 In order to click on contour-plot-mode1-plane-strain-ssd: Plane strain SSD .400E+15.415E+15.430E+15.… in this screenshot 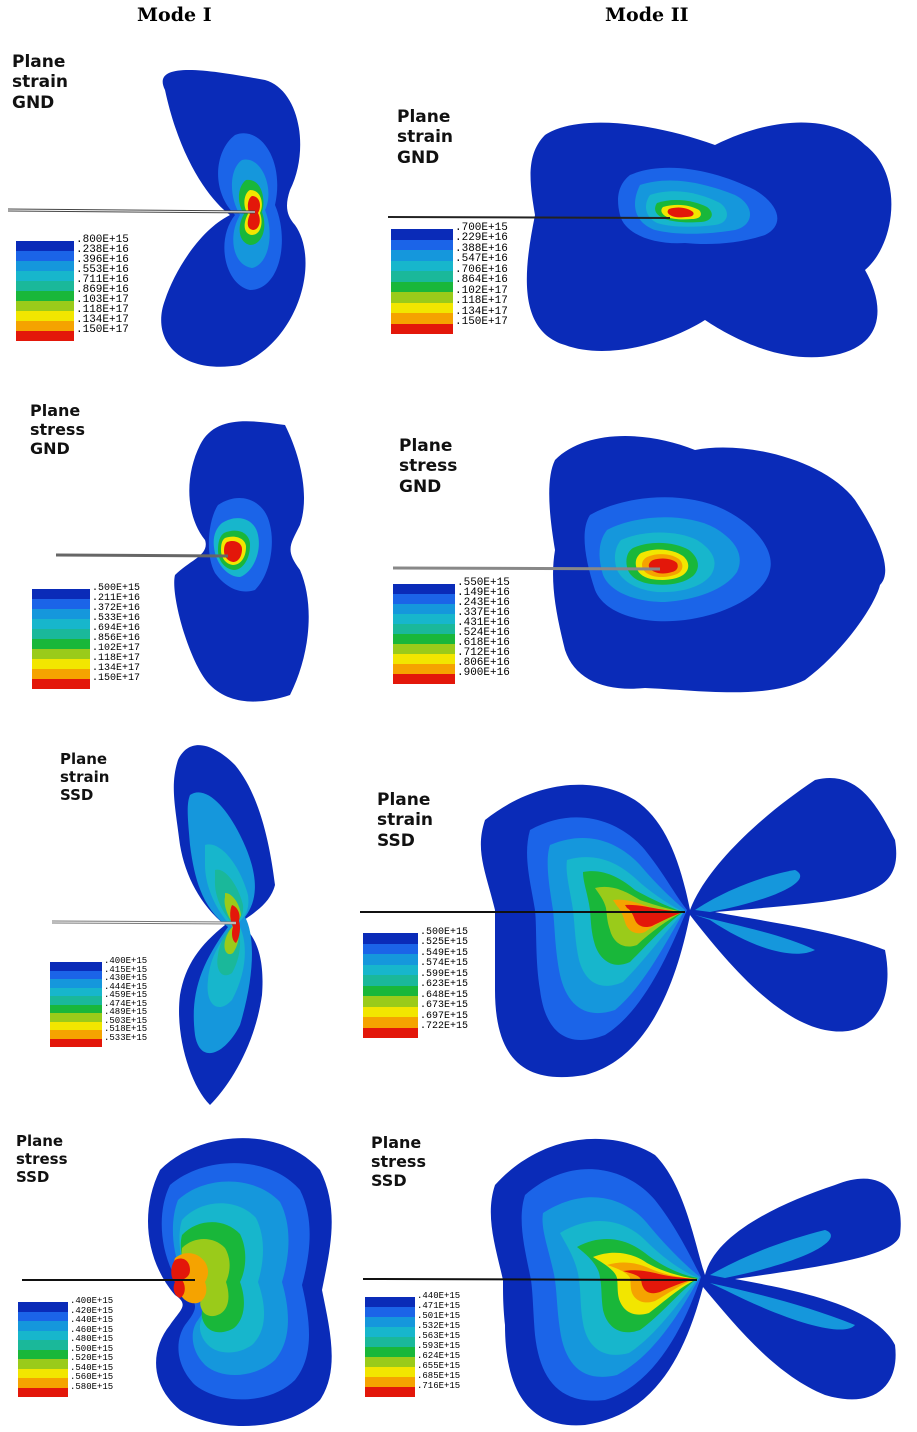, I will do `click(215, 925)`.